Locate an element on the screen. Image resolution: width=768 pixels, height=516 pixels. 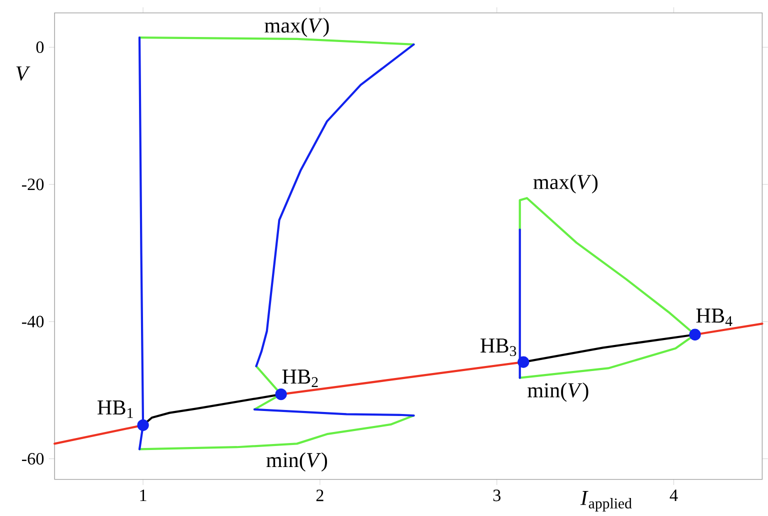
x-tick-label: 1 is located at coordinates (143, 496).